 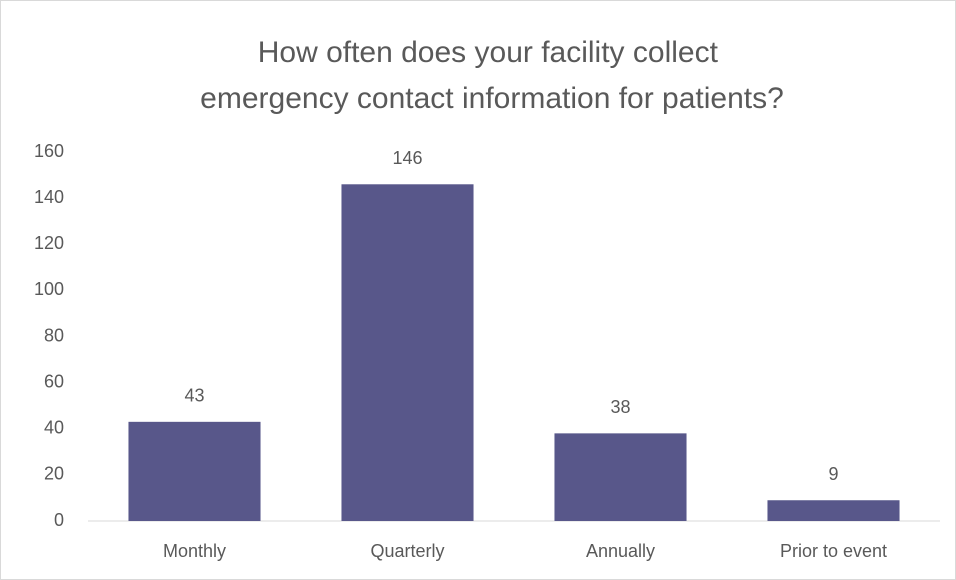 I want to click on y-tick-label: 20, so click(x=54, y=474).